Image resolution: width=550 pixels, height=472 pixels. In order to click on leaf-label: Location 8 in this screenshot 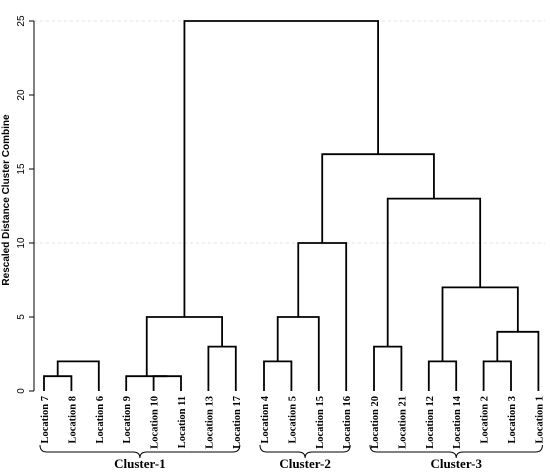, I will do `click(72, 420)`.